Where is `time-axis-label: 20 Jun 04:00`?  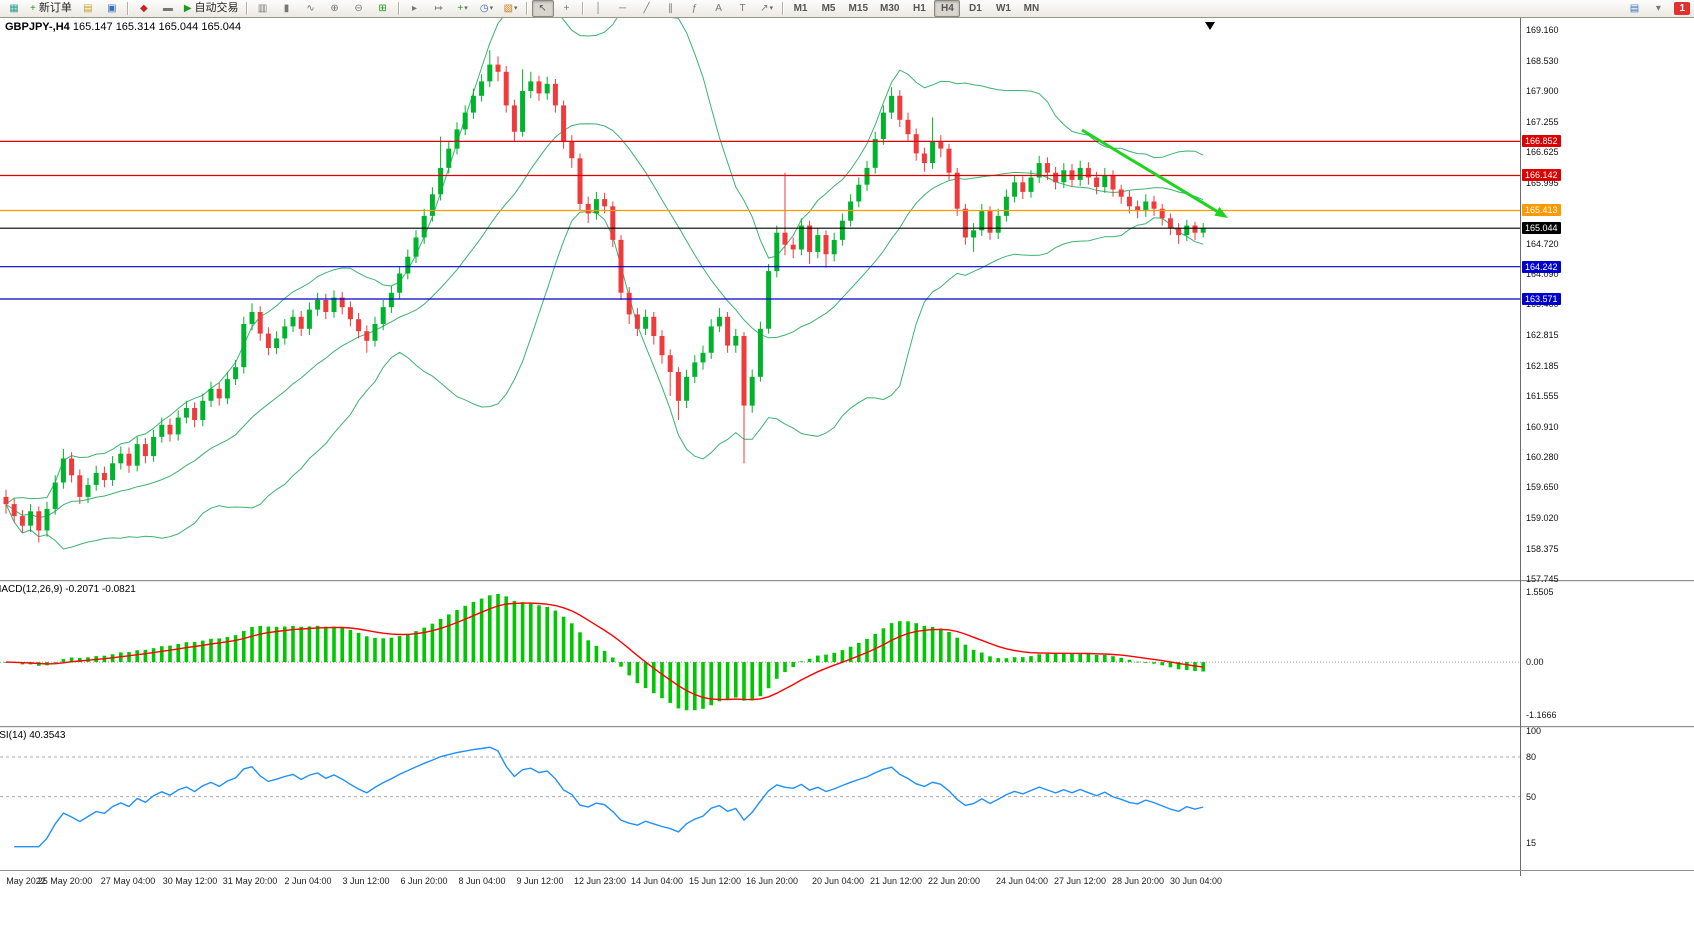
time-axis-label: 20 Jun 04:00 is located at coordinates (838, 881).